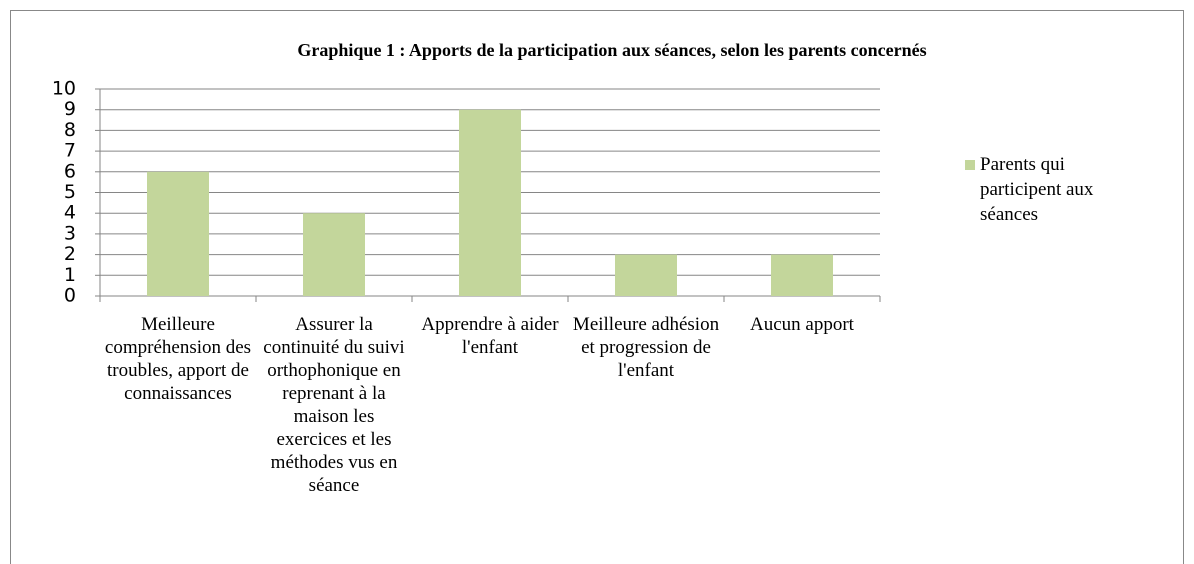 This screenshot has height=564, width=1194. What do you see at coordinates (70, 171) in the screenshot?
I see `y-tick-label: 6` at bounding box center [70, 171].